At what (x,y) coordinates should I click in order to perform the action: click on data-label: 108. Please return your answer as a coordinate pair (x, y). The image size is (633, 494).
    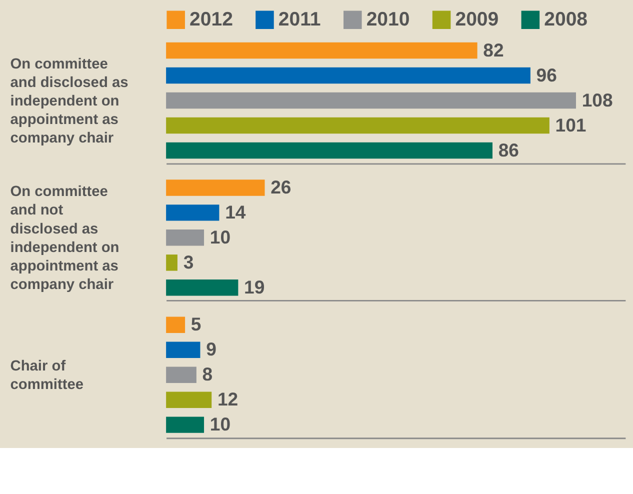
    Looking at the image, I should click on (597, 99).